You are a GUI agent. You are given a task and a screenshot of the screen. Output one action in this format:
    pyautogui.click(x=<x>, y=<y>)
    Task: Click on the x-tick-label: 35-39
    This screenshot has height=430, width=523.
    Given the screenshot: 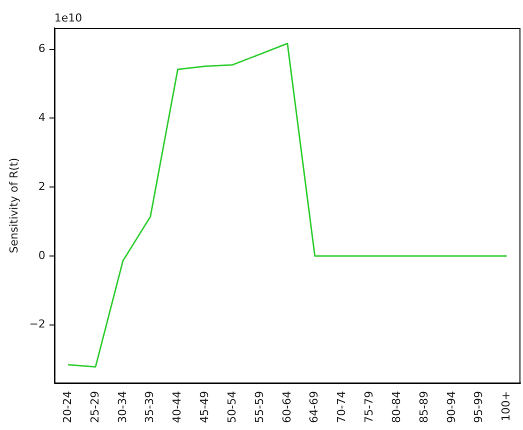 What is the action you would take?
    pyautogui.click(x=149, y=407)
    